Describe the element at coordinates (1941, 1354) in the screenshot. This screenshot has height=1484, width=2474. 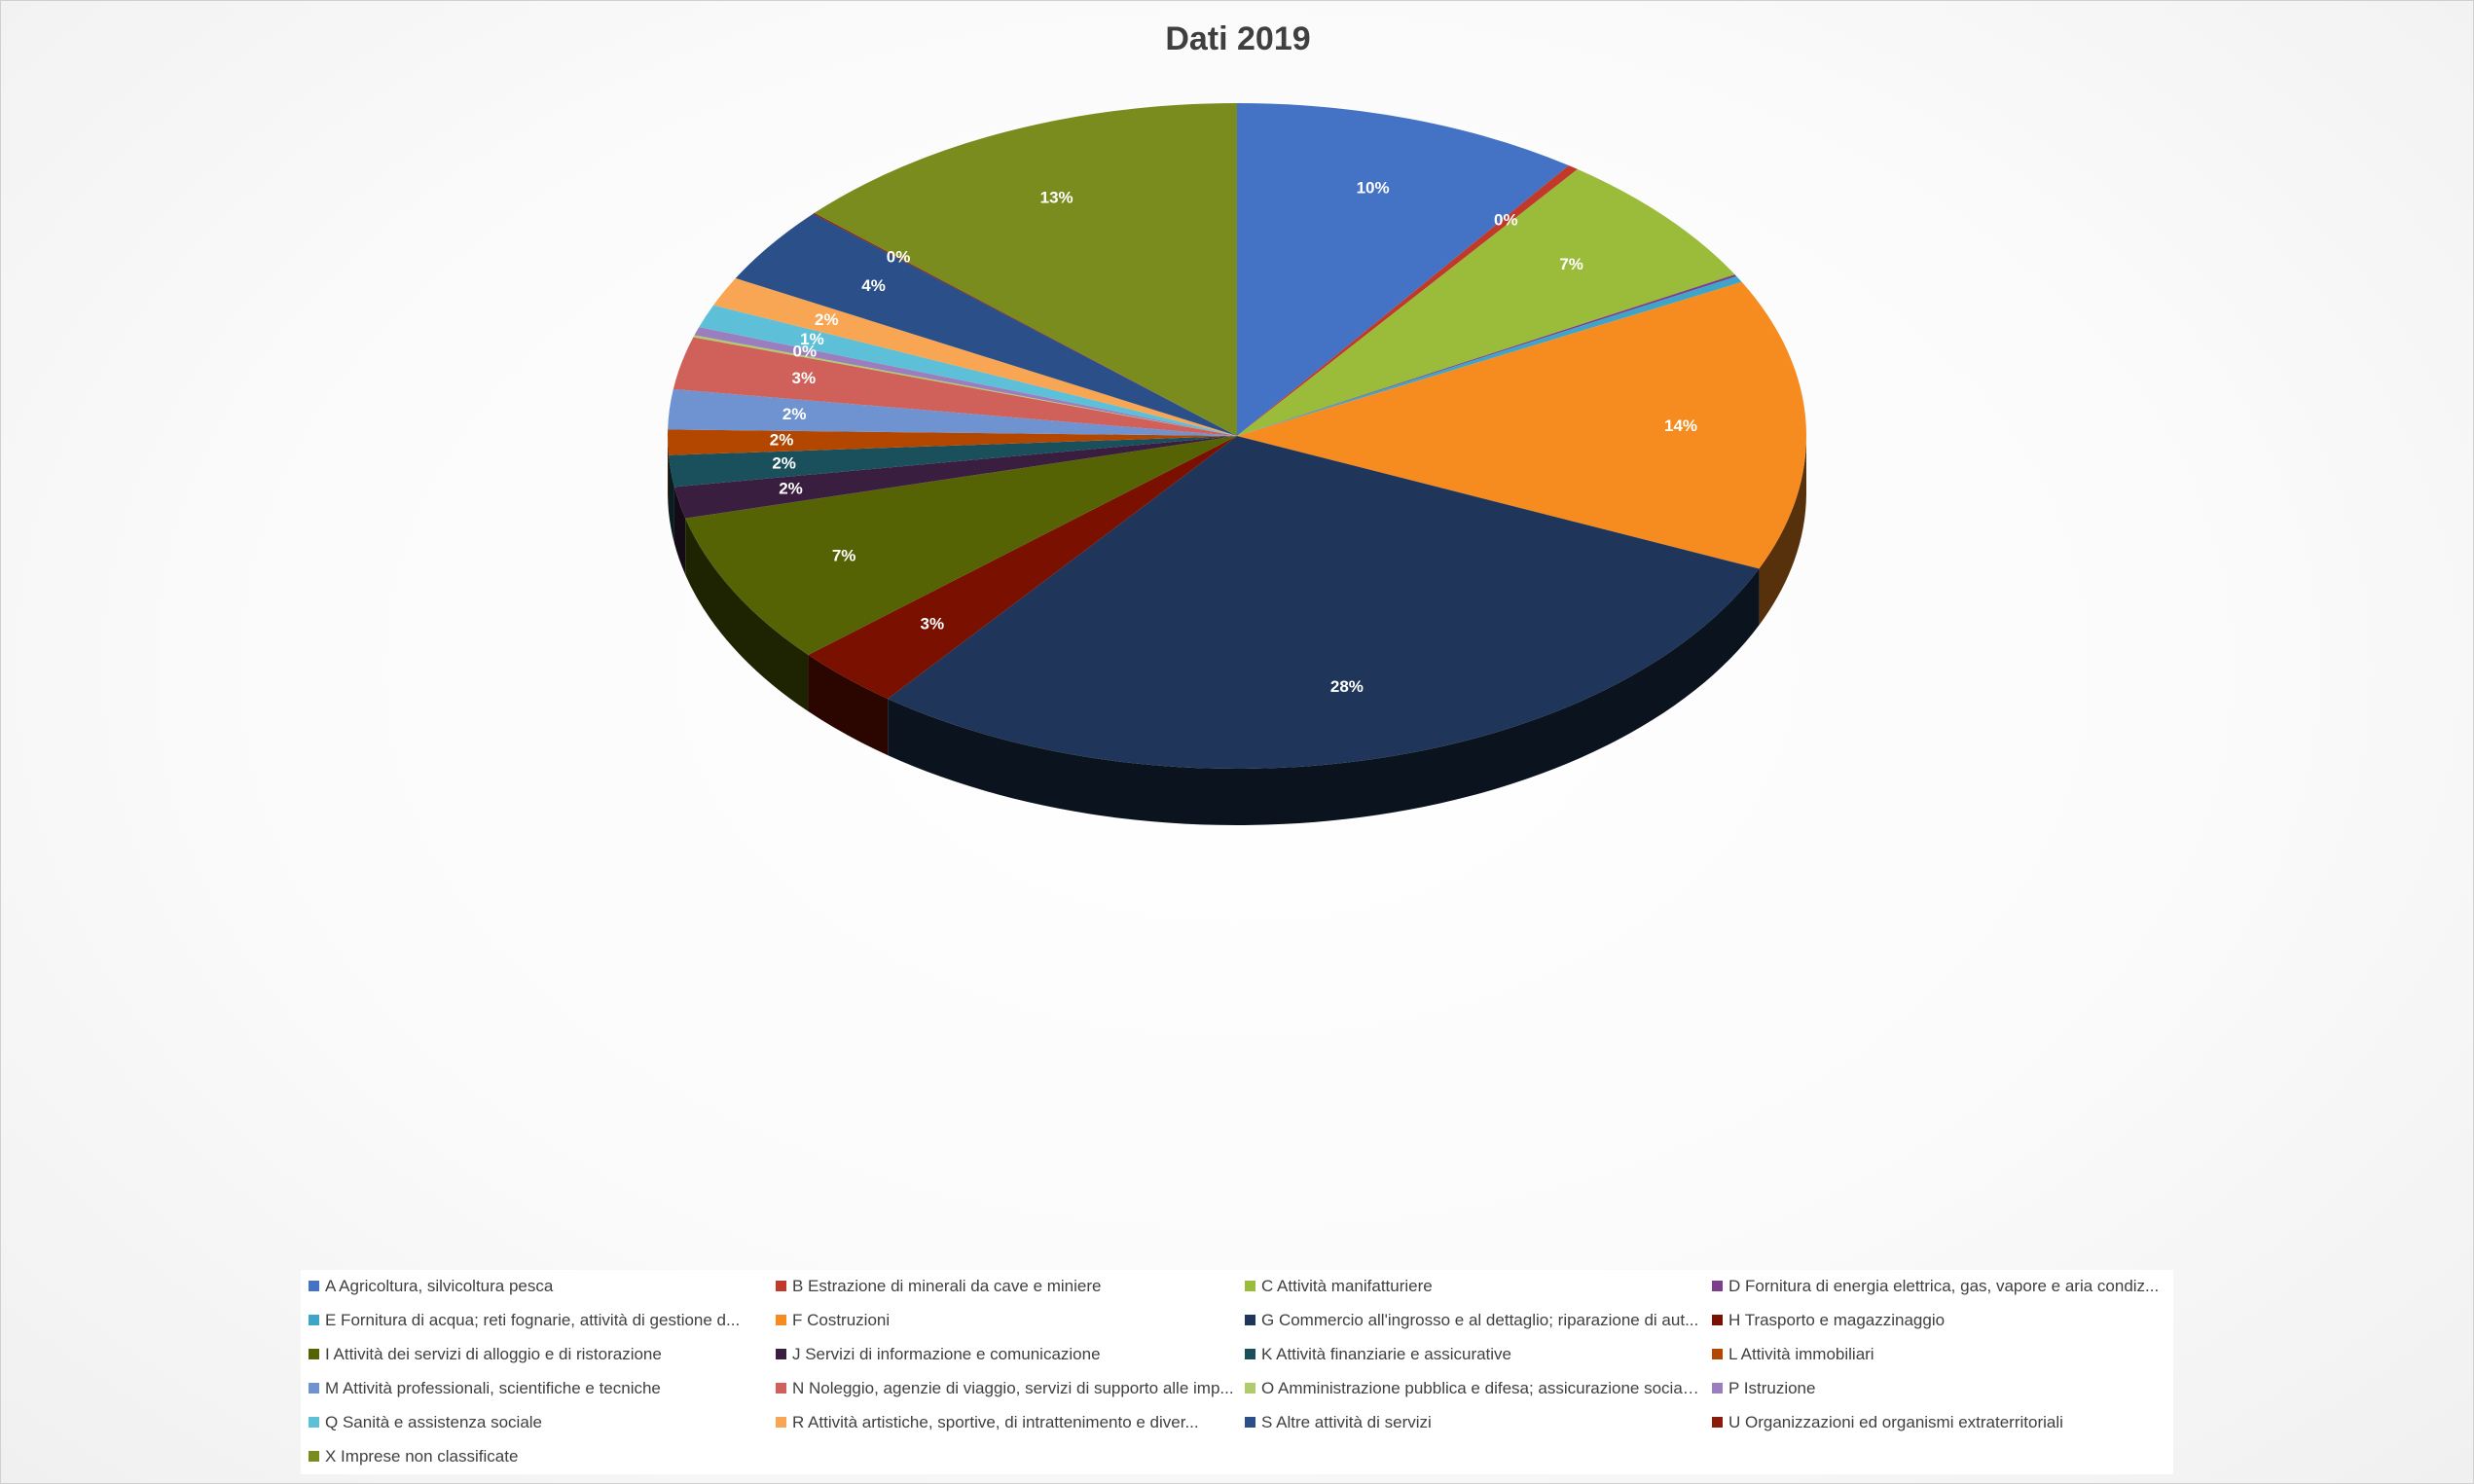
I see `legend-item: L Attività immobiliari` at that location.